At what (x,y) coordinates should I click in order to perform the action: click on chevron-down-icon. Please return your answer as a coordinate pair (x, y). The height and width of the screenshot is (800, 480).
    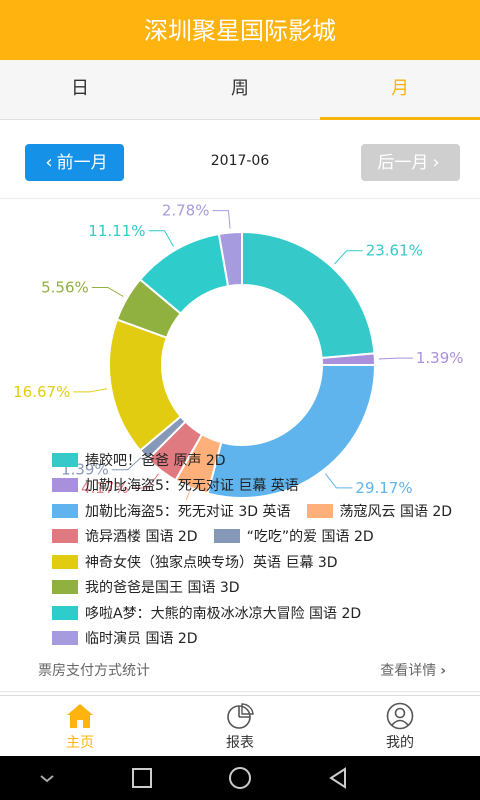
    Looking at the image, I should click on (47, 778).